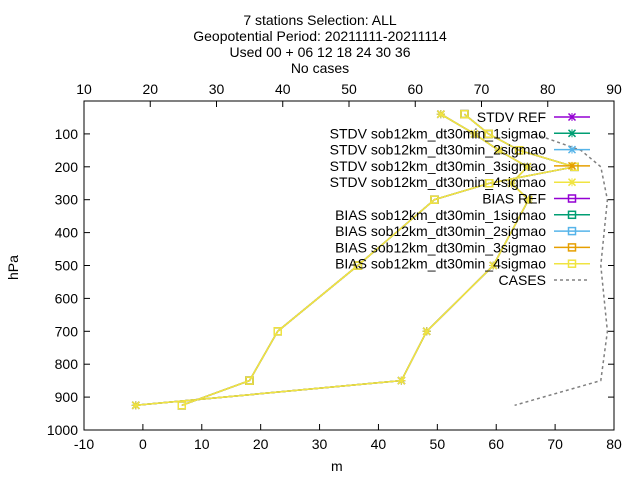  I want to click on y-tick-label: 300, so click(67, 200).